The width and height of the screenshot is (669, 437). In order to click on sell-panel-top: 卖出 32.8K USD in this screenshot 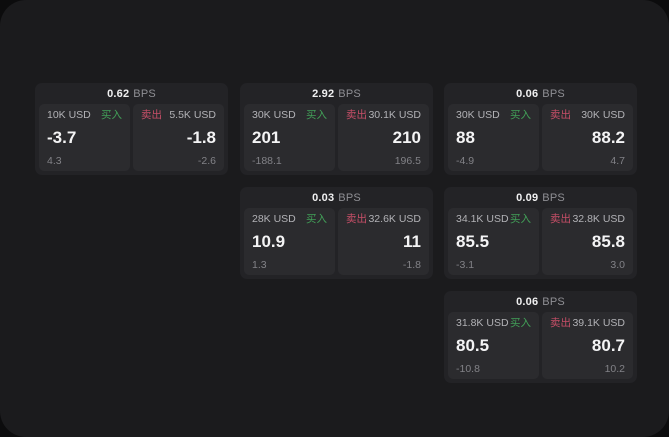, I will do `click(587, 219)`.